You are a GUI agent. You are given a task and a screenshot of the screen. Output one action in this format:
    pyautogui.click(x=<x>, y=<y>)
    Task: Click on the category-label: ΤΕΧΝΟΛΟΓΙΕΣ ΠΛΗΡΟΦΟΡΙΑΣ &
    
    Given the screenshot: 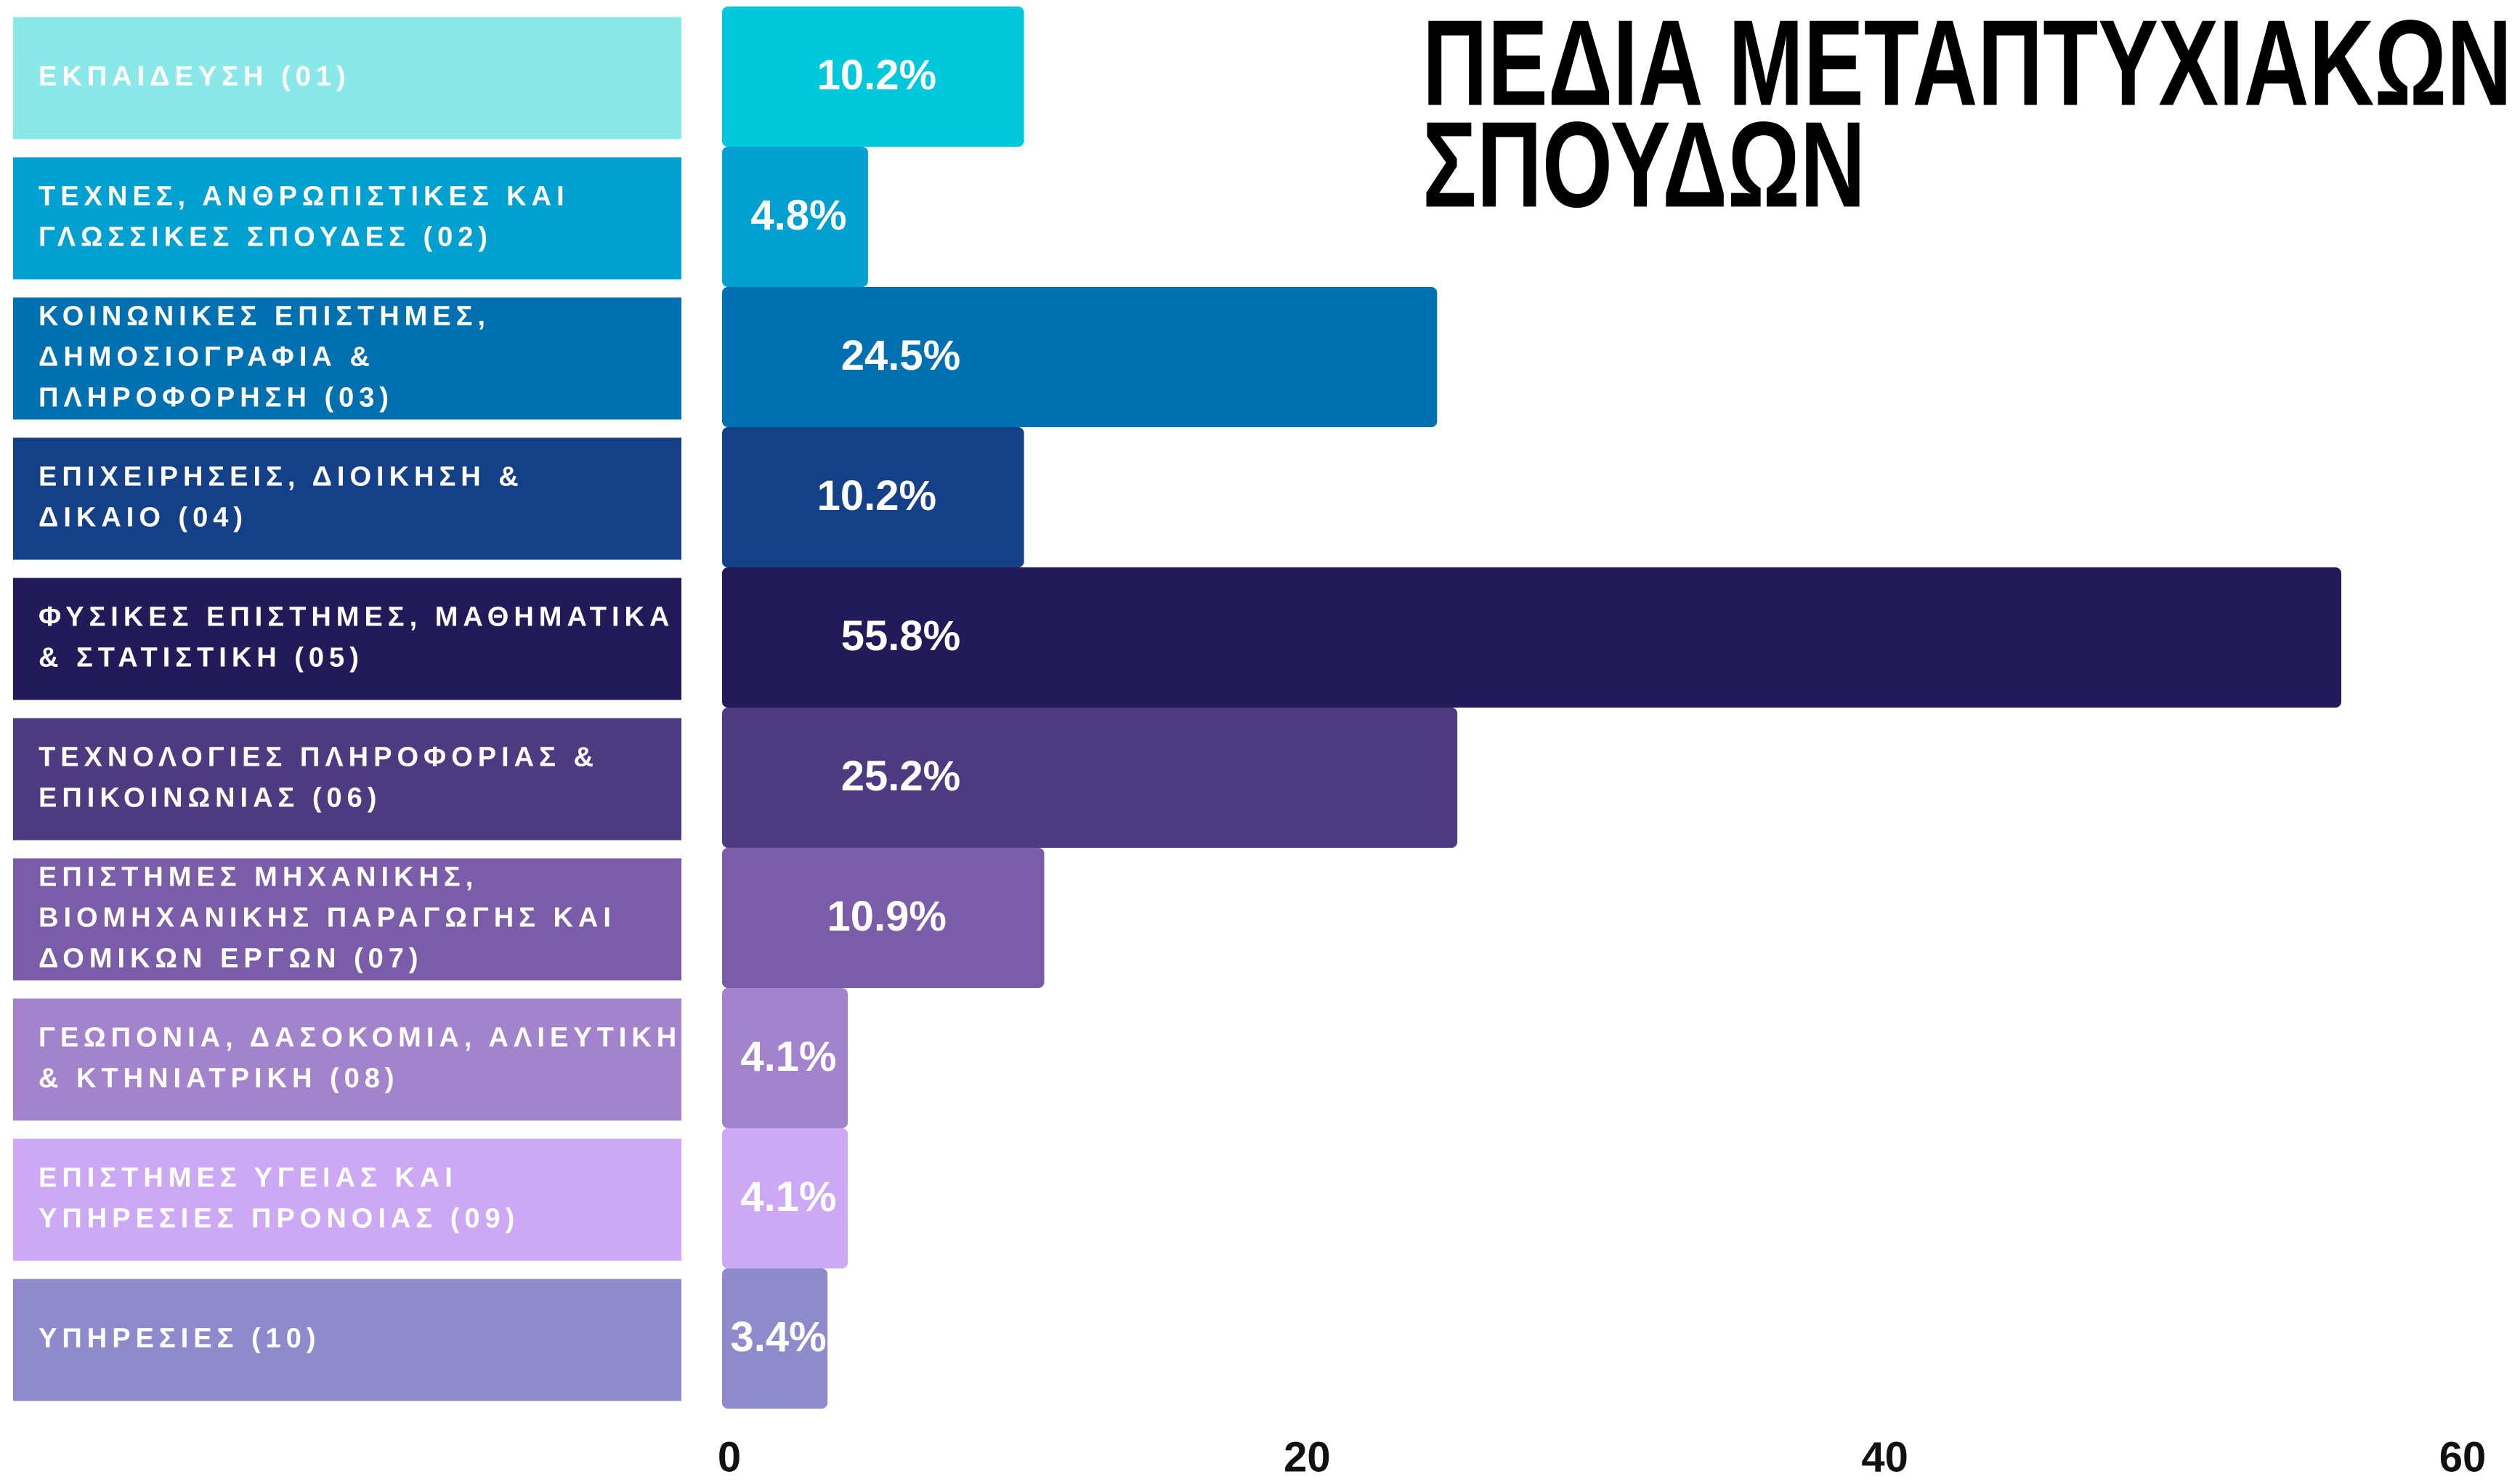 What is the action you would take?
    pyautogui.click(x=319, y=757)
    